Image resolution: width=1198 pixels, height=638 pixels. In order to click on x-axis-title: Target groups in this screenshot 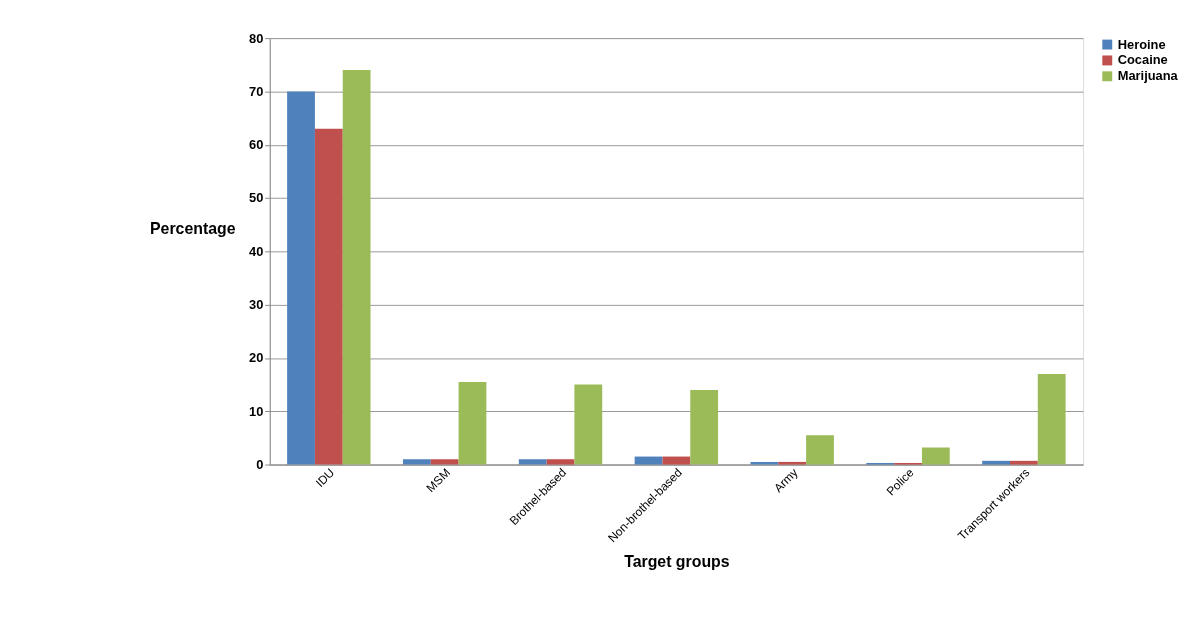, I will do `click(677, 562)`.